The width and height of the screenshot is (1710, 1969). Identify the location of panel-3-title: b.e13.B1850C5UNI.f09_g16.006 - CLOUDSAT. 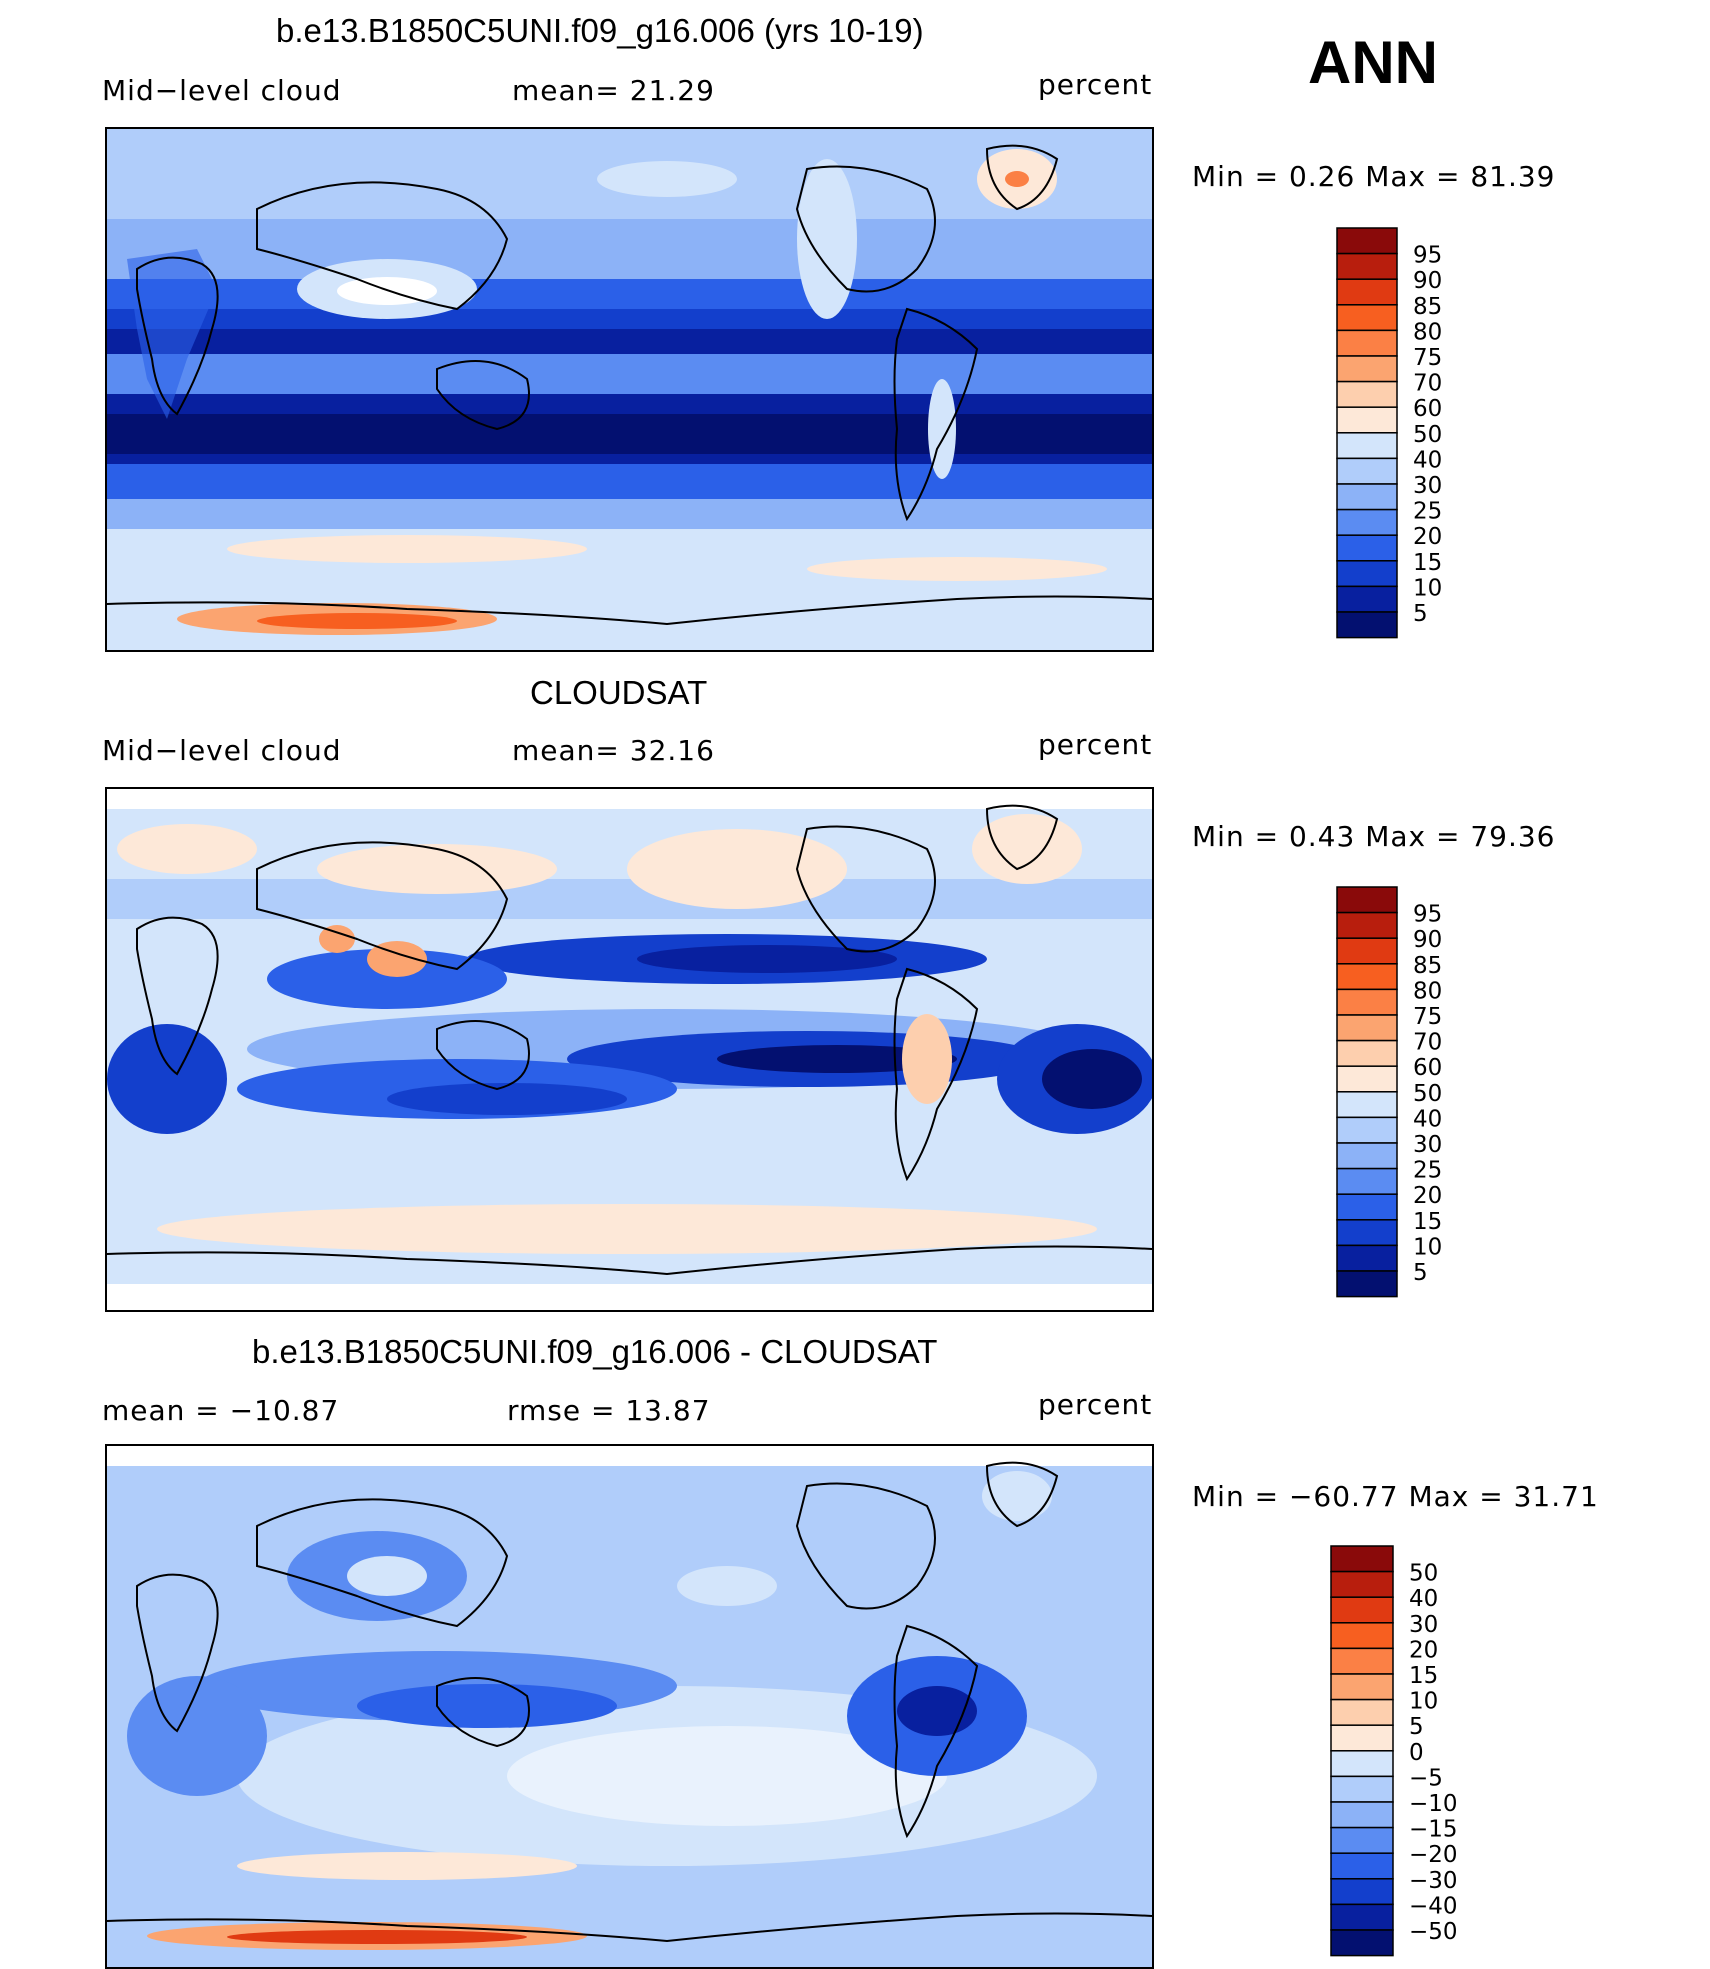
(595, 1351).